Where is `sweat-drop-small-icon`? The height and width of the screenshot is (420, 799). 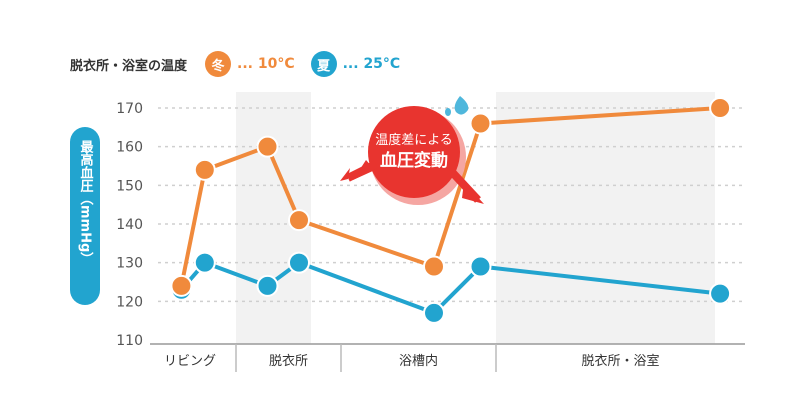
sweat-drop-small-icon is located at coordinates (448, 112).